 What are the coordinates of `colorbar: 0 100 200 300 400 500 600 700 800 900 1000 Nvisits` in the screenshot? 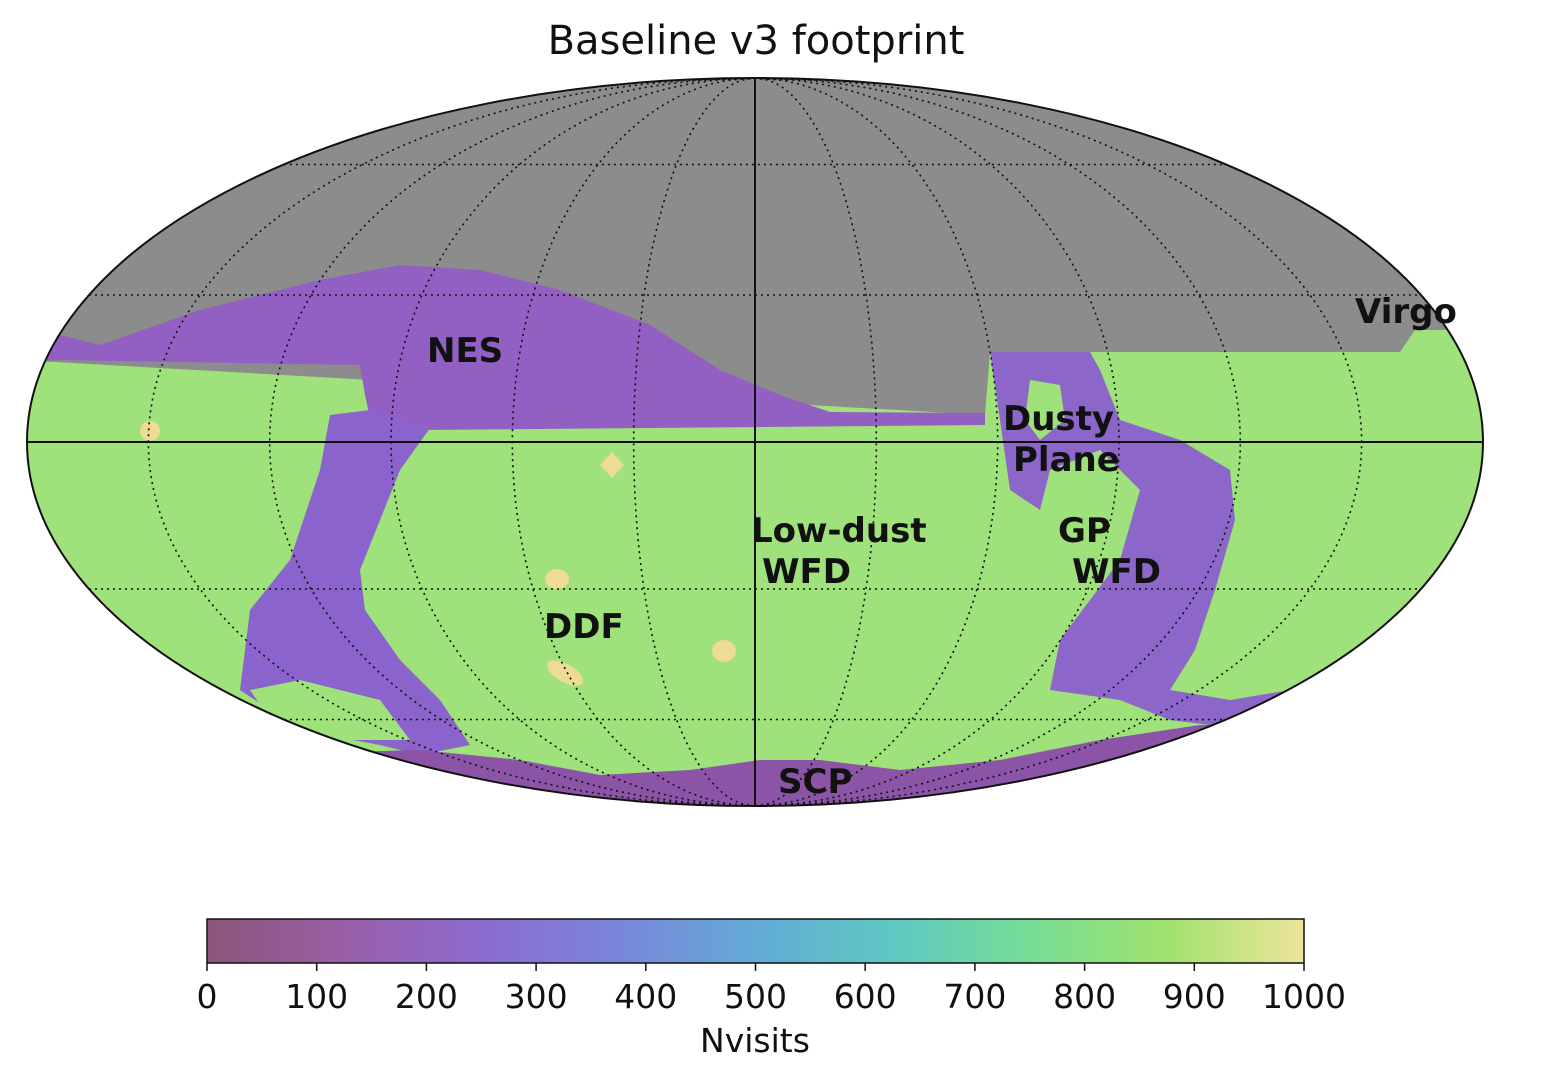 It's located at (771, 989).